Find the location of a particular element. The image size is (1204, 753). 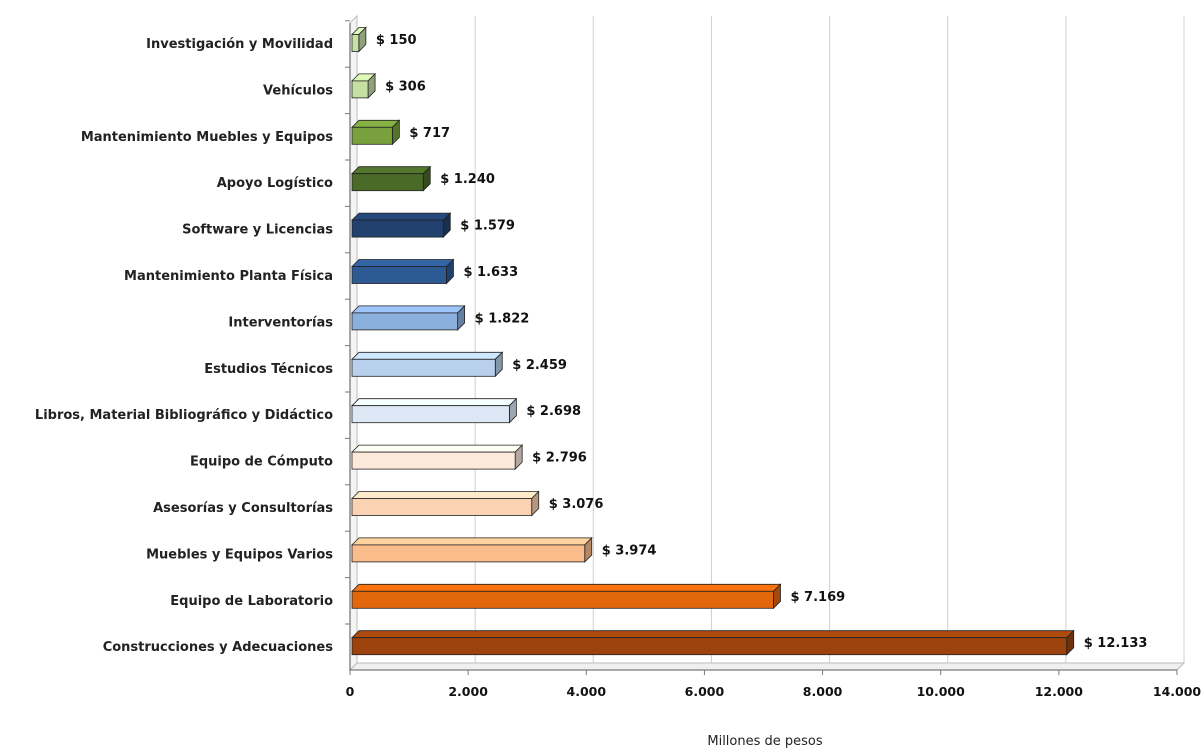

category-label: Equipo de Laboratorio is located at coordinates (251, 601).